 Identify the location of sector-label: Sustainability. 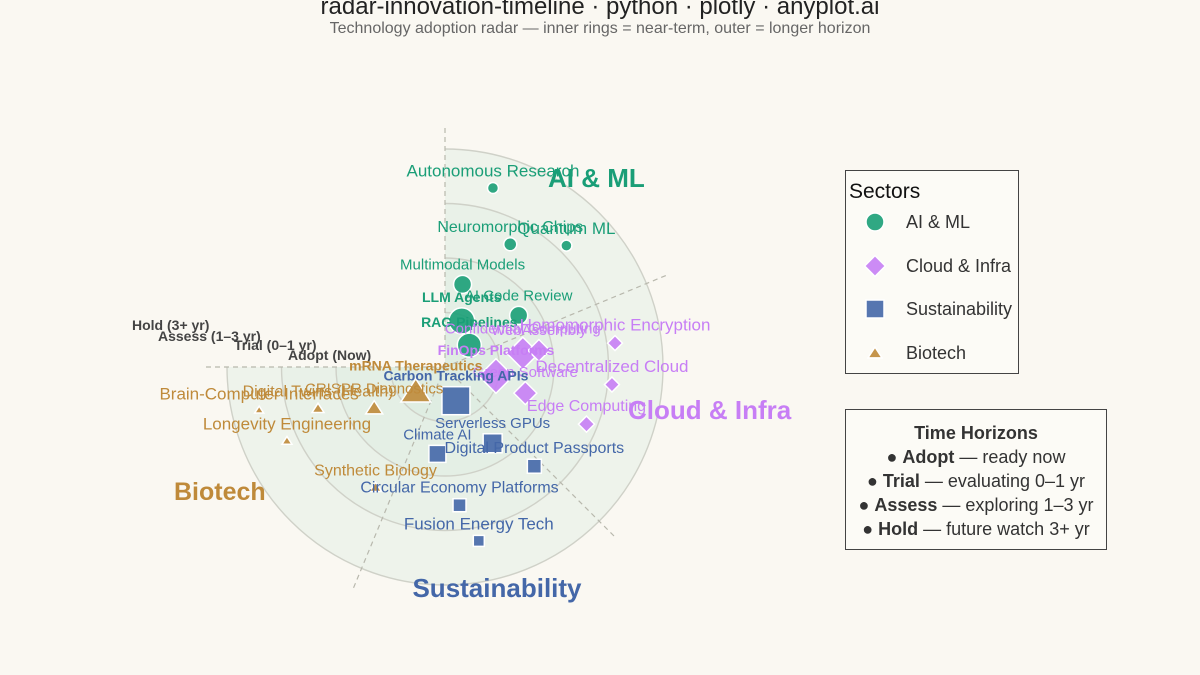
(497, 588).